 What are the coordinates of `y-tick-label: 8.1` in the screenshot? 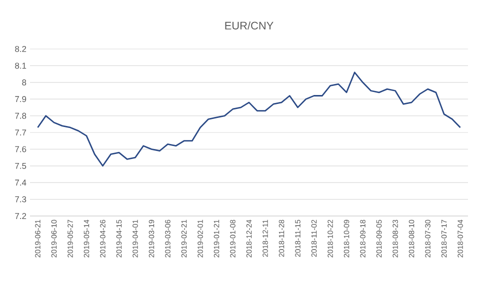 It's located at (20, 65).